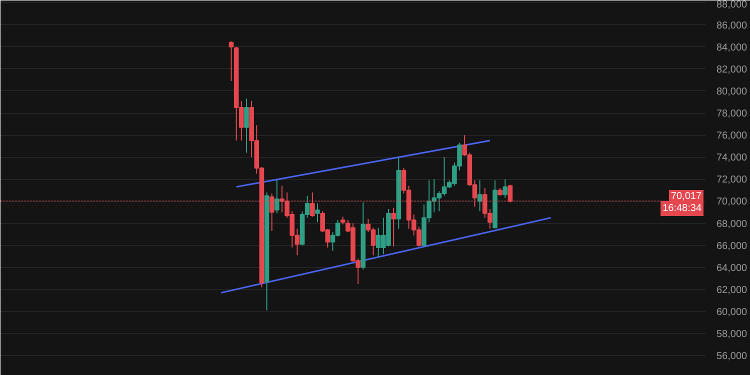  Describe the element at coordinates (732, 202) in the screenshot. I see `y-tick-label: 70,000` at that location.